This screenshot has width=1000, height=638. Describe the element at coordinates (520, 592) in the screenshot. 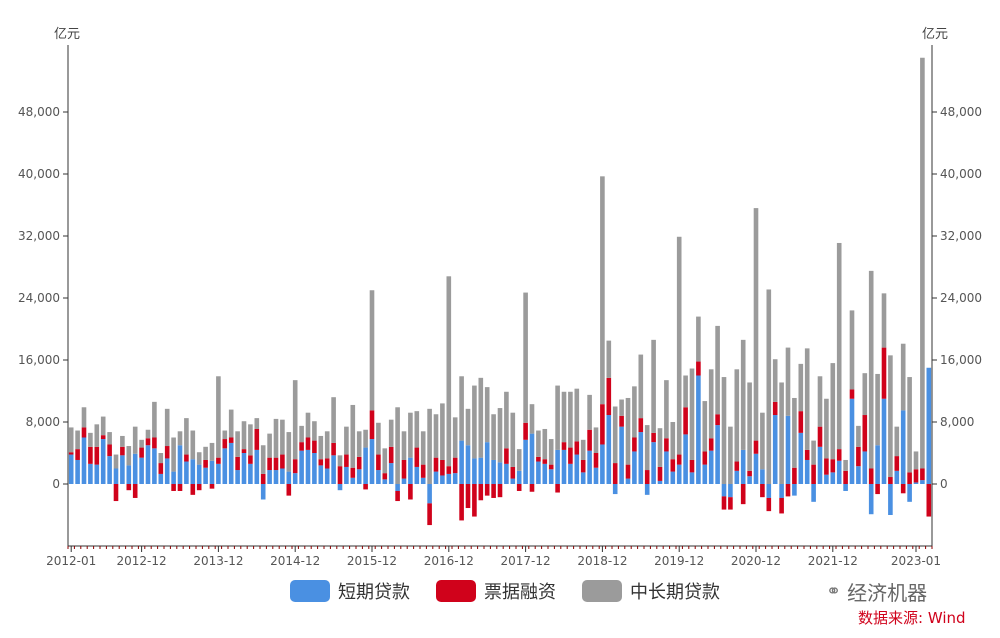

I see `legend-label-bill: 票据融资` at that location.